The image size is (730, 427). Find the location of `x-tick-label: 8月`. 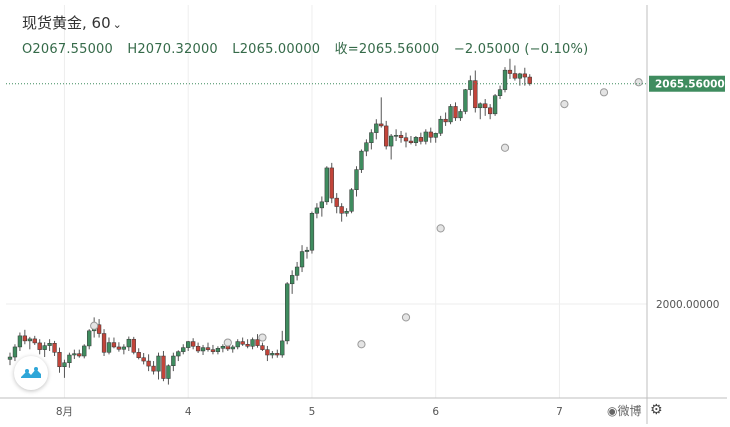

x-tick-label: 8月 is located at coordinates (64, 412).